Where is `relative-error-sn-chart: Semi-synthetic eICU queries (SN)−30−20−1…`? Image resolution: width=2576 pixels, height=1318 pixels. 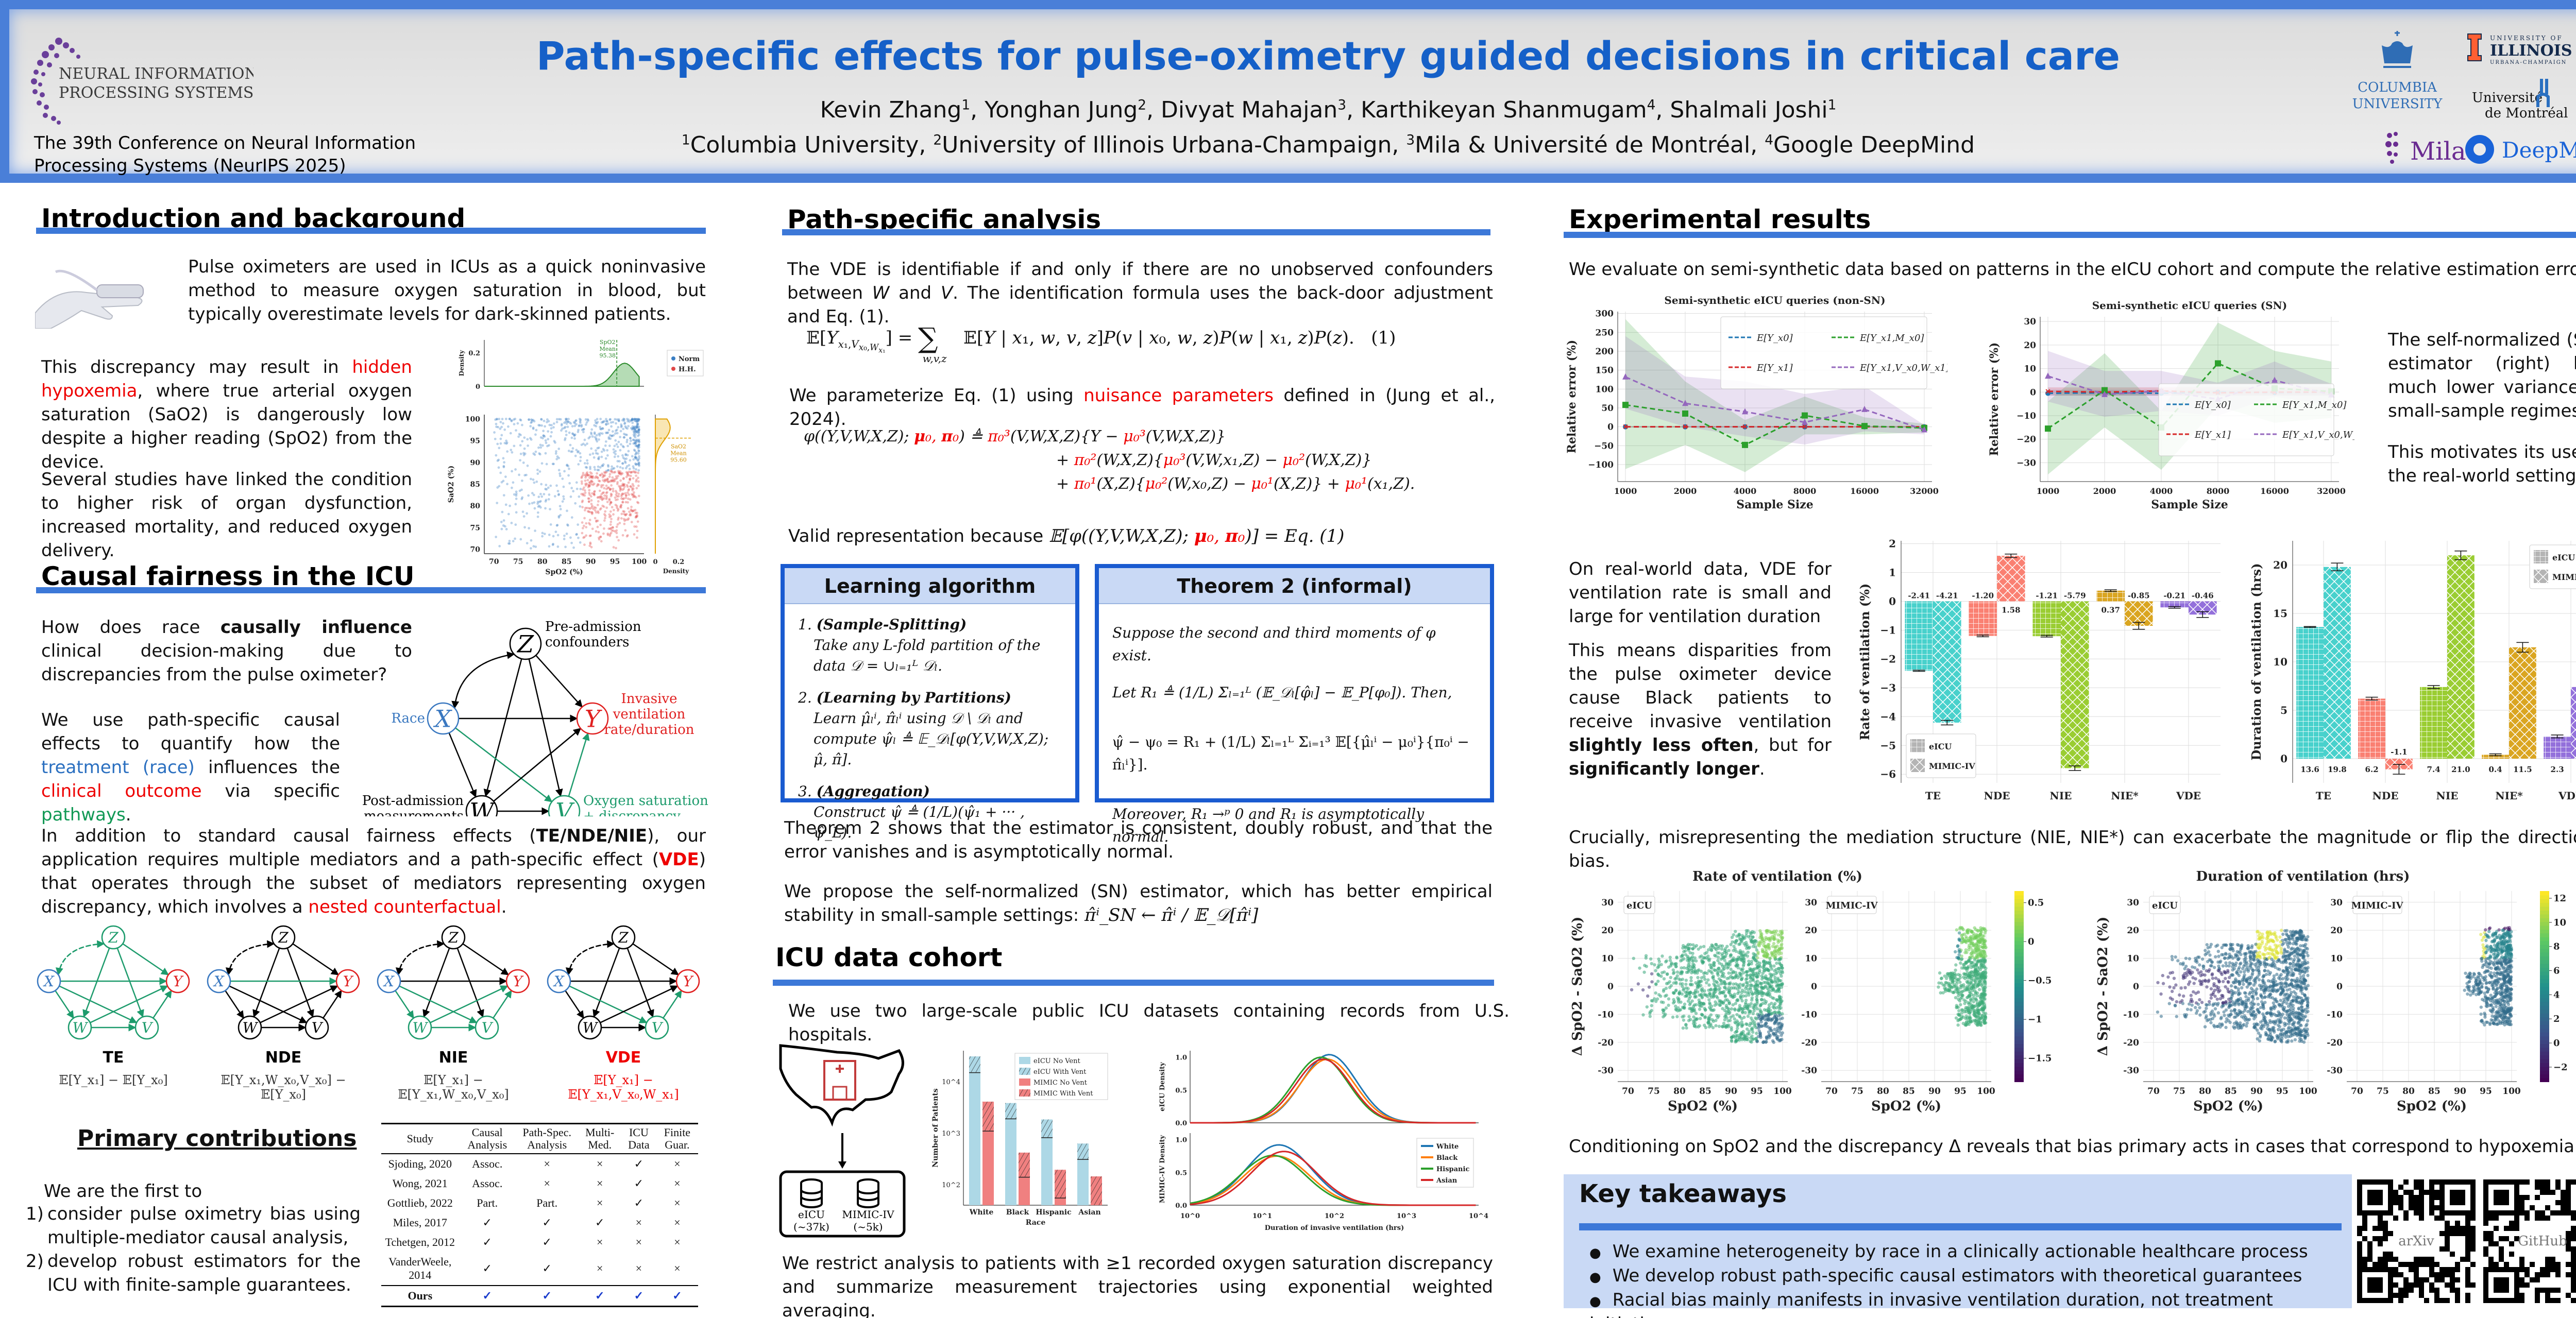
relative-error-sn-chart: Semi-synthetic eICU queries (SN)−30−20−1… is located at coordinates (2171, 405).